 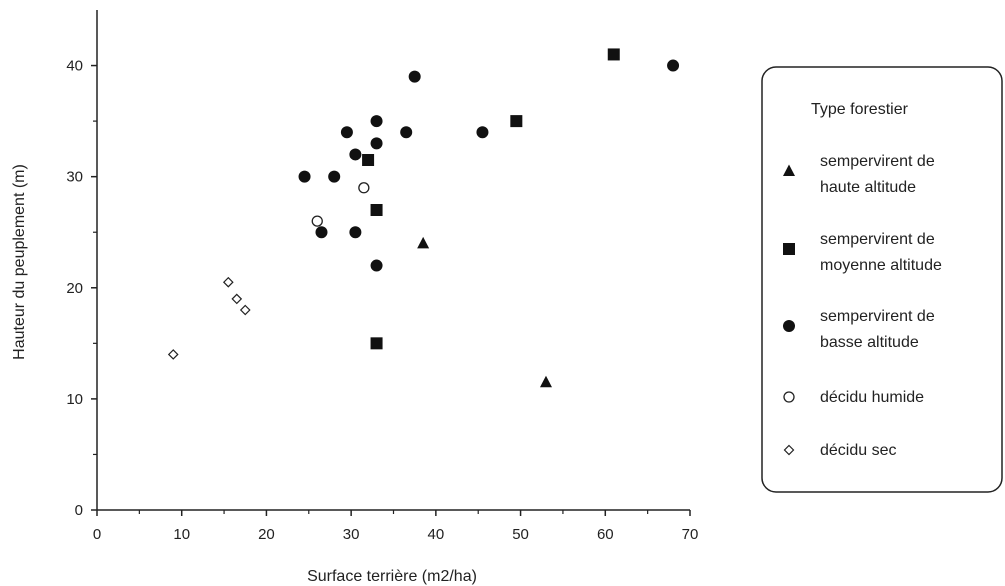 What do you see at coordinates (520, 534) in the screenshot?
I see `x-tick-label: 50` at bounding box center [520, 534].